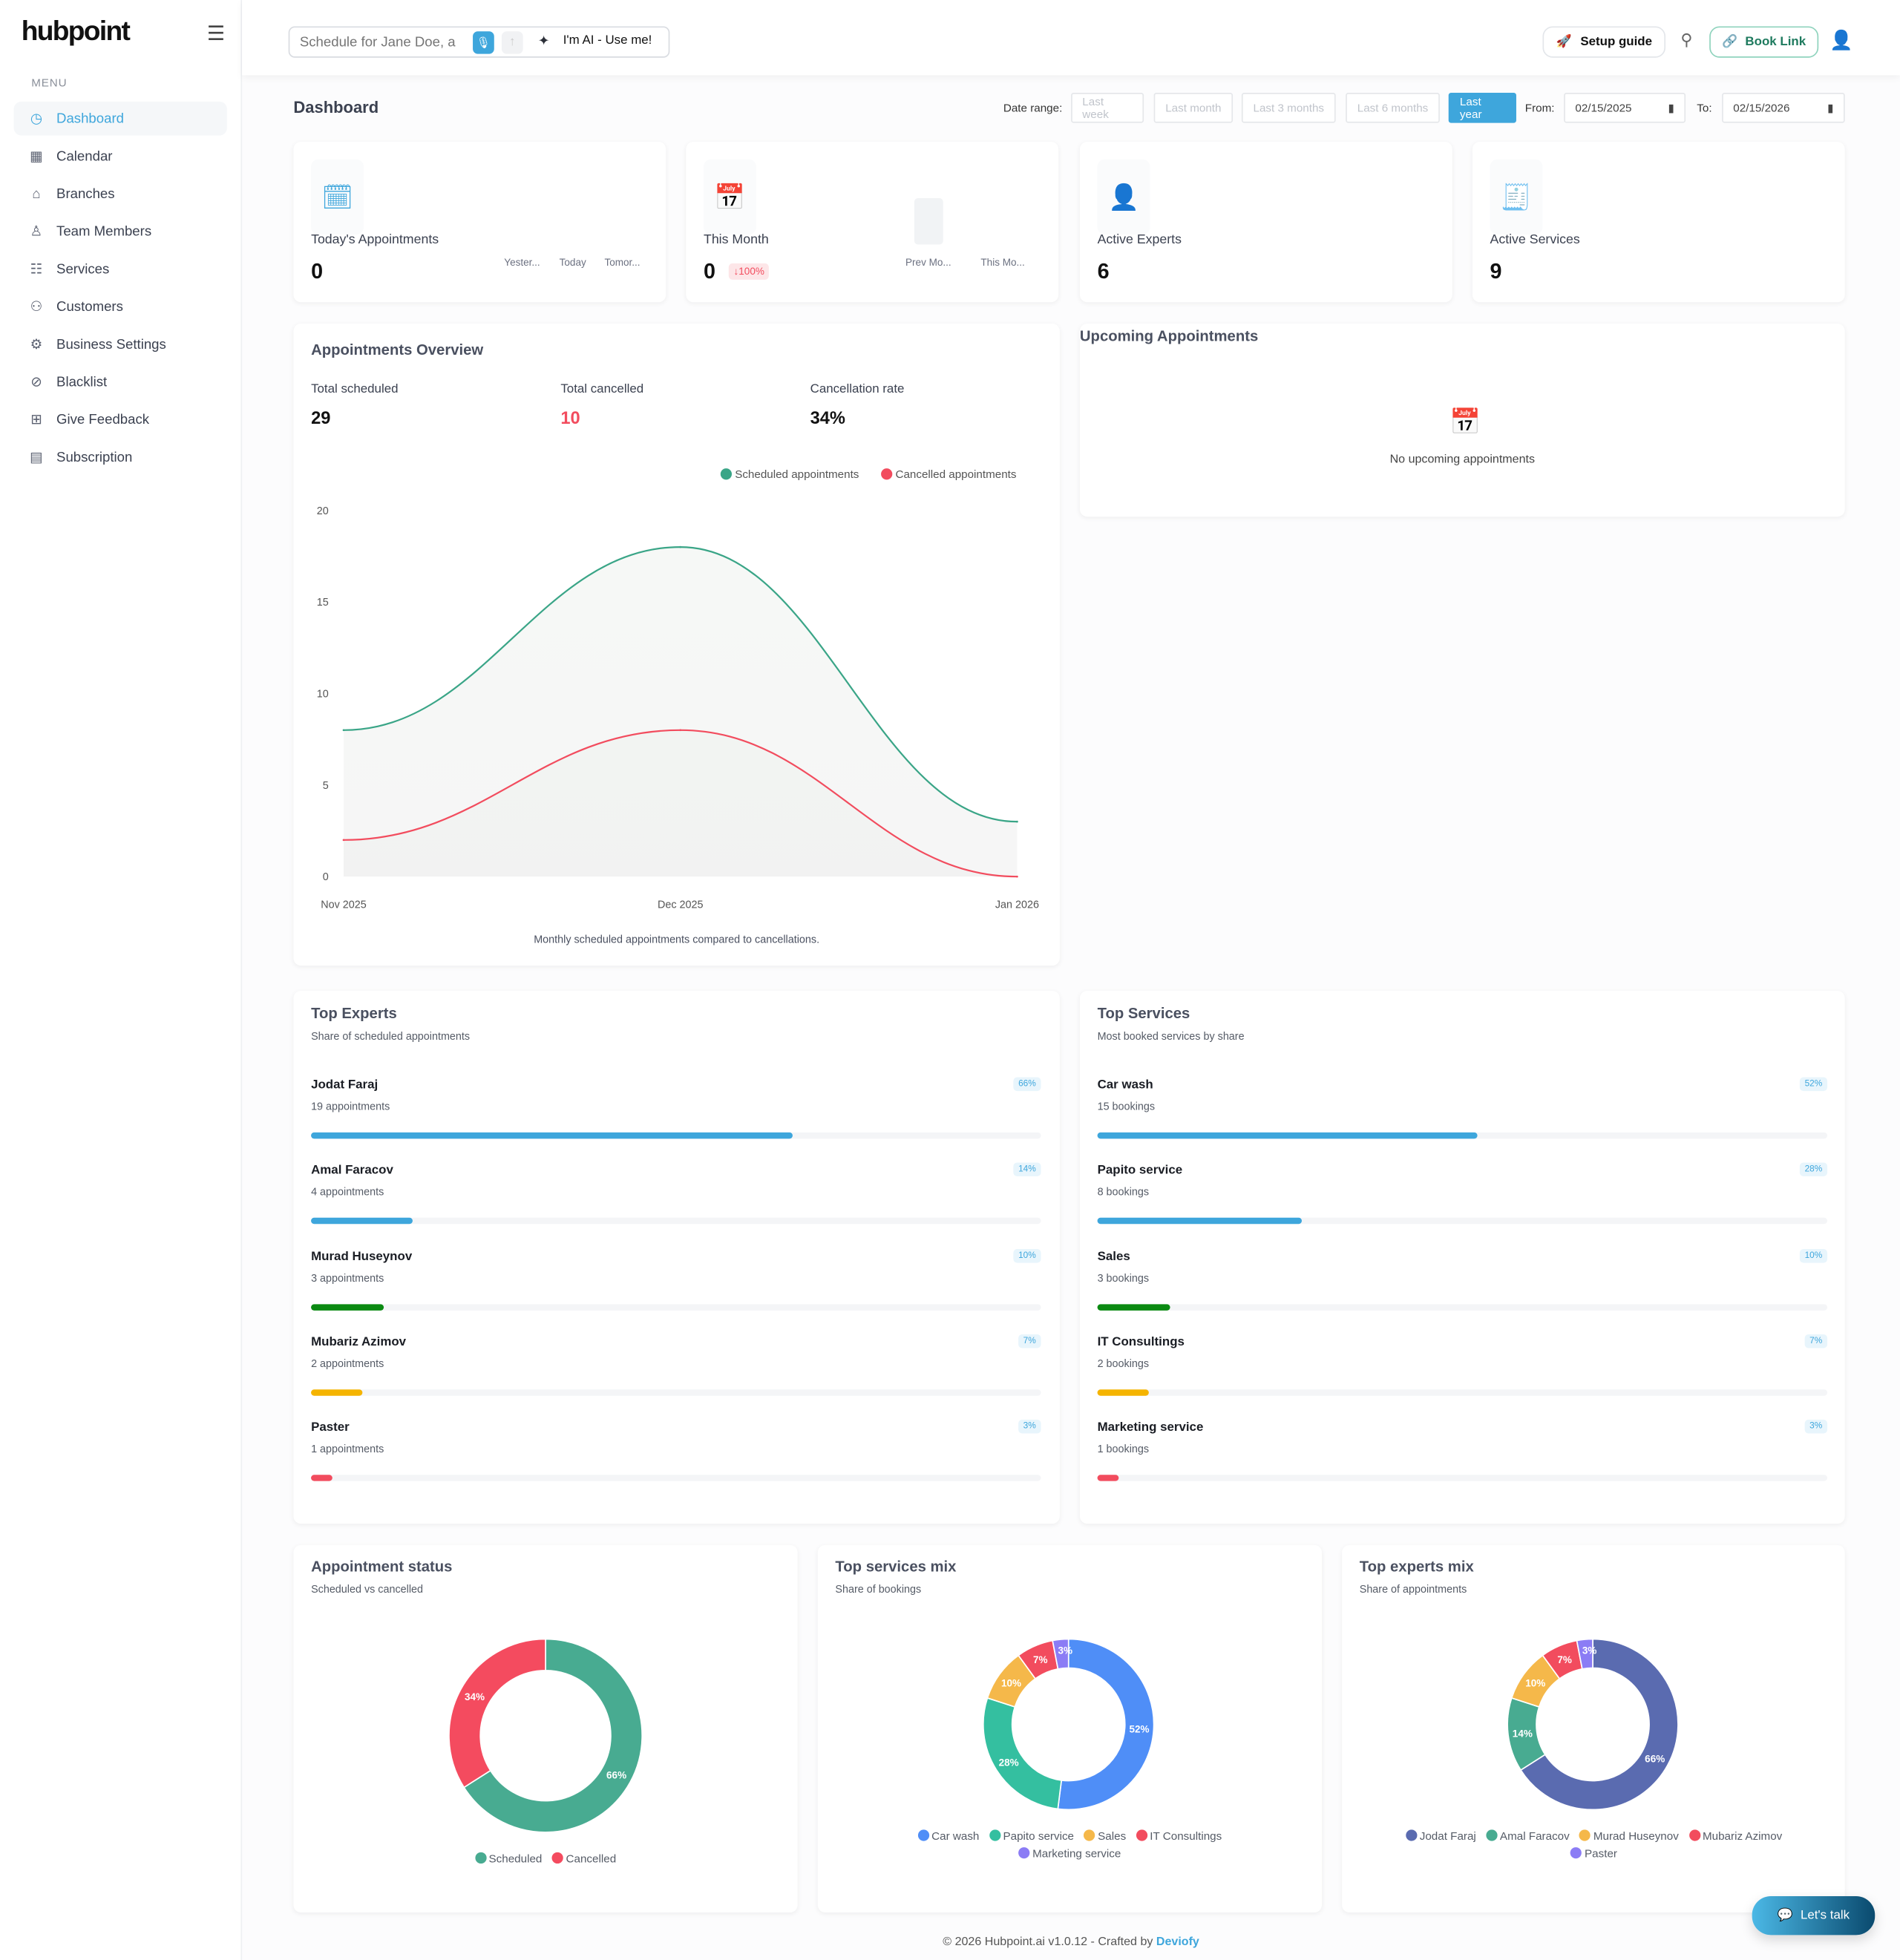 This screenshot has height=1960, width=1900. I want to click on logo: hubpoint, so click(76, 31).